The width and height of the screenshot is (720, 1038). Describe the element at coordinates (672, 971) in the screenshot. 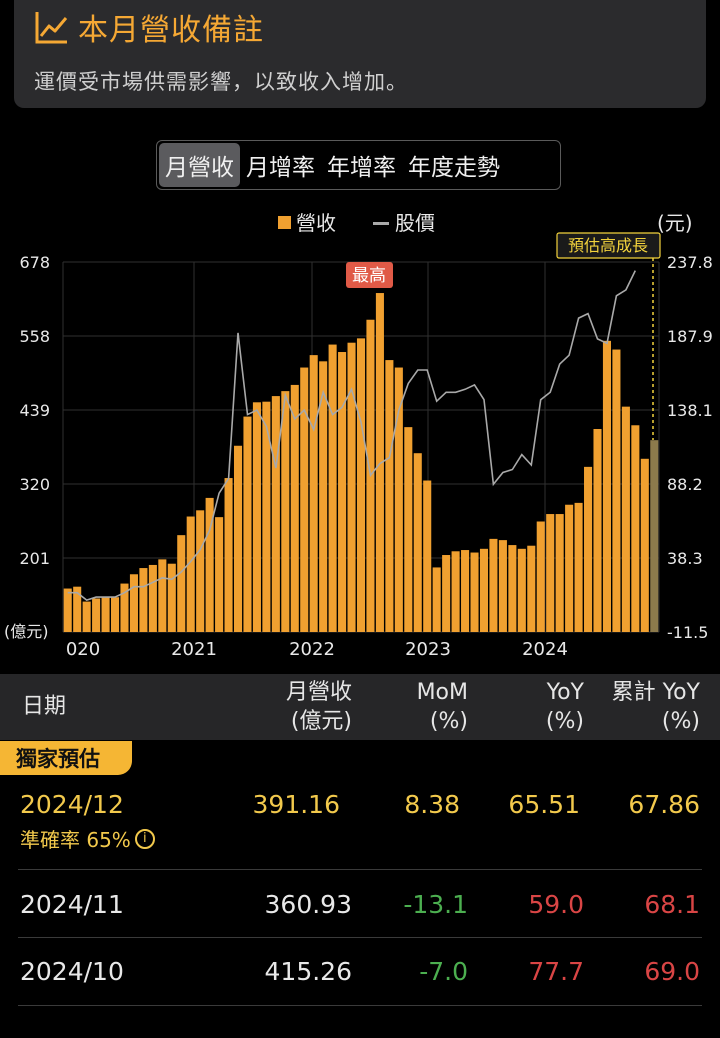

I see `row-cumulative-yoy: 69.0` at that location.